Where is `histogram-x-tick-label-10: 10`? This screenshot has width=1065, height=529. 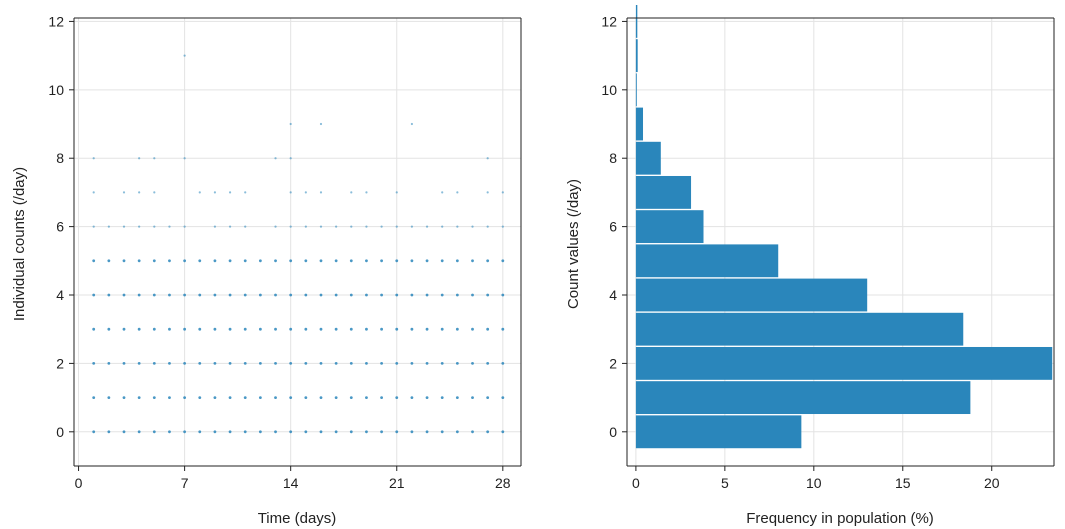
histogram-x-tick-label-10: 10 is located at coordinates (814, 483).